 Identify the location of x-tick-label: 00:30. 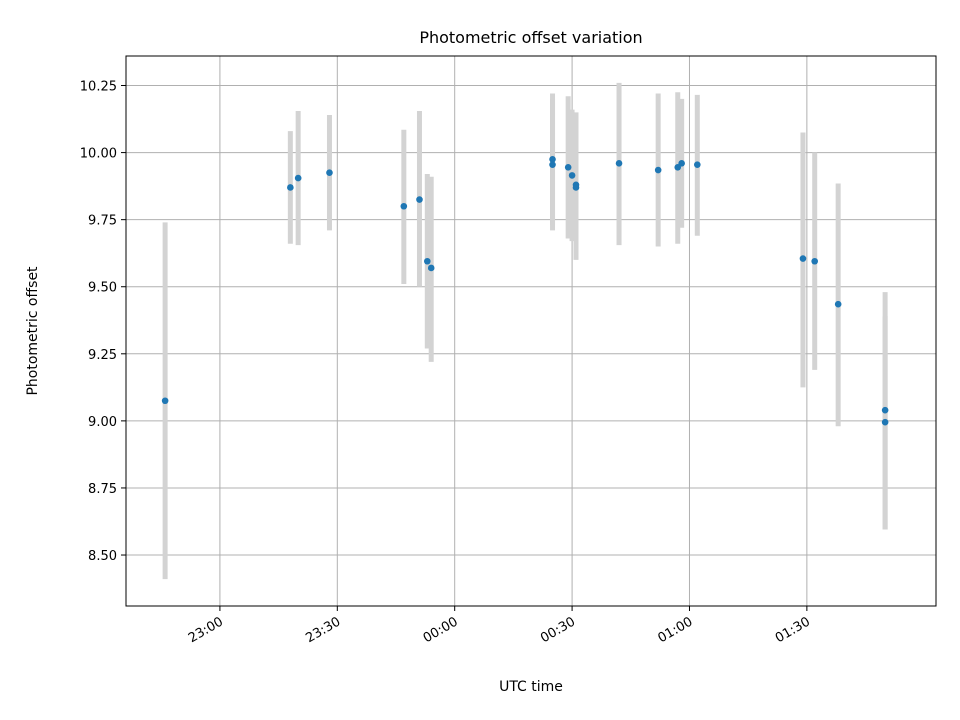
(558, 630).